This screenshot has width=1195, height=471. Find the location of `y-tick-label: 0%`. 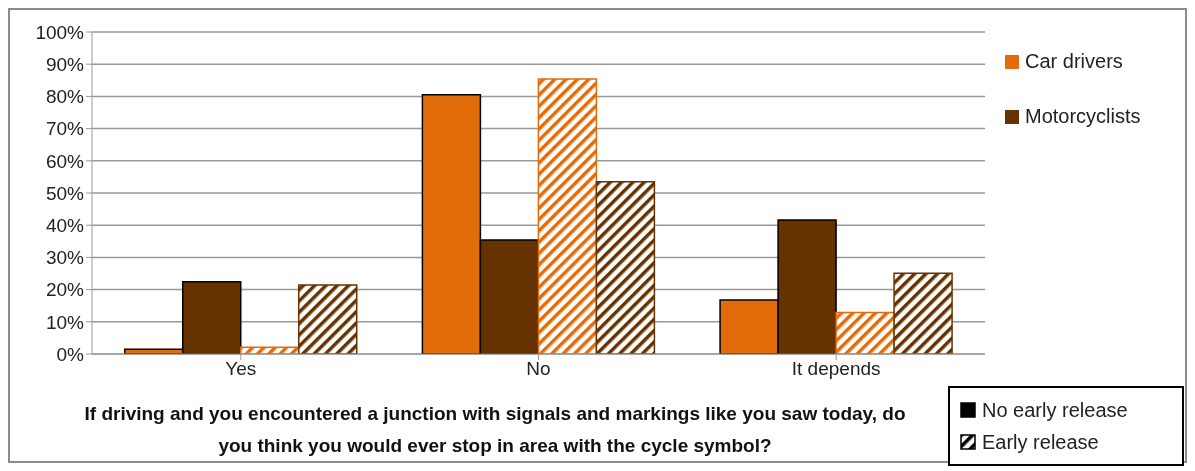

y-tick-label: 0% is located at coordinates (70, 354).